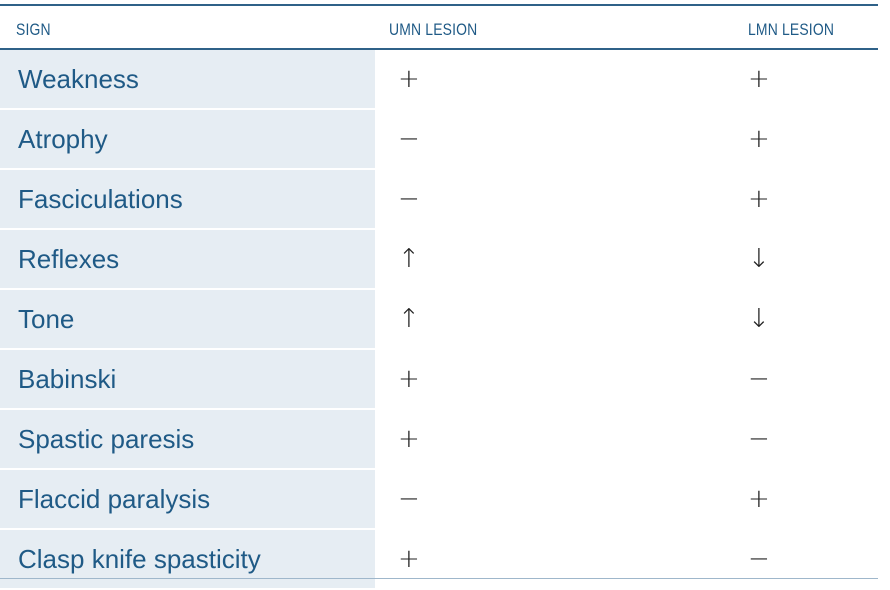 The width and height of the screenshot is (890, 590). I want to click on sign-cell: Tone, so click(187, 319).